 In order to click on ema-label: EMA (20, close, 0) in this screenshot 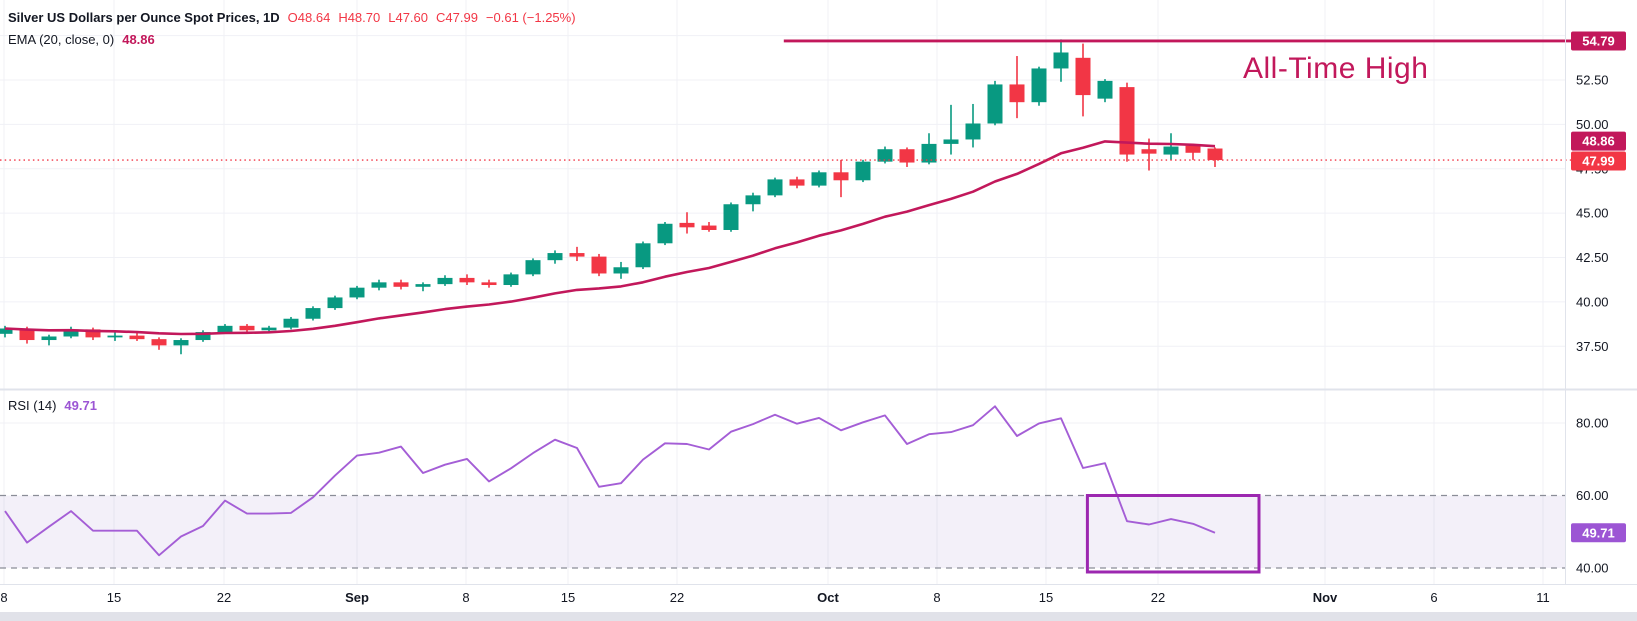, I will do `click(61, 39)`.